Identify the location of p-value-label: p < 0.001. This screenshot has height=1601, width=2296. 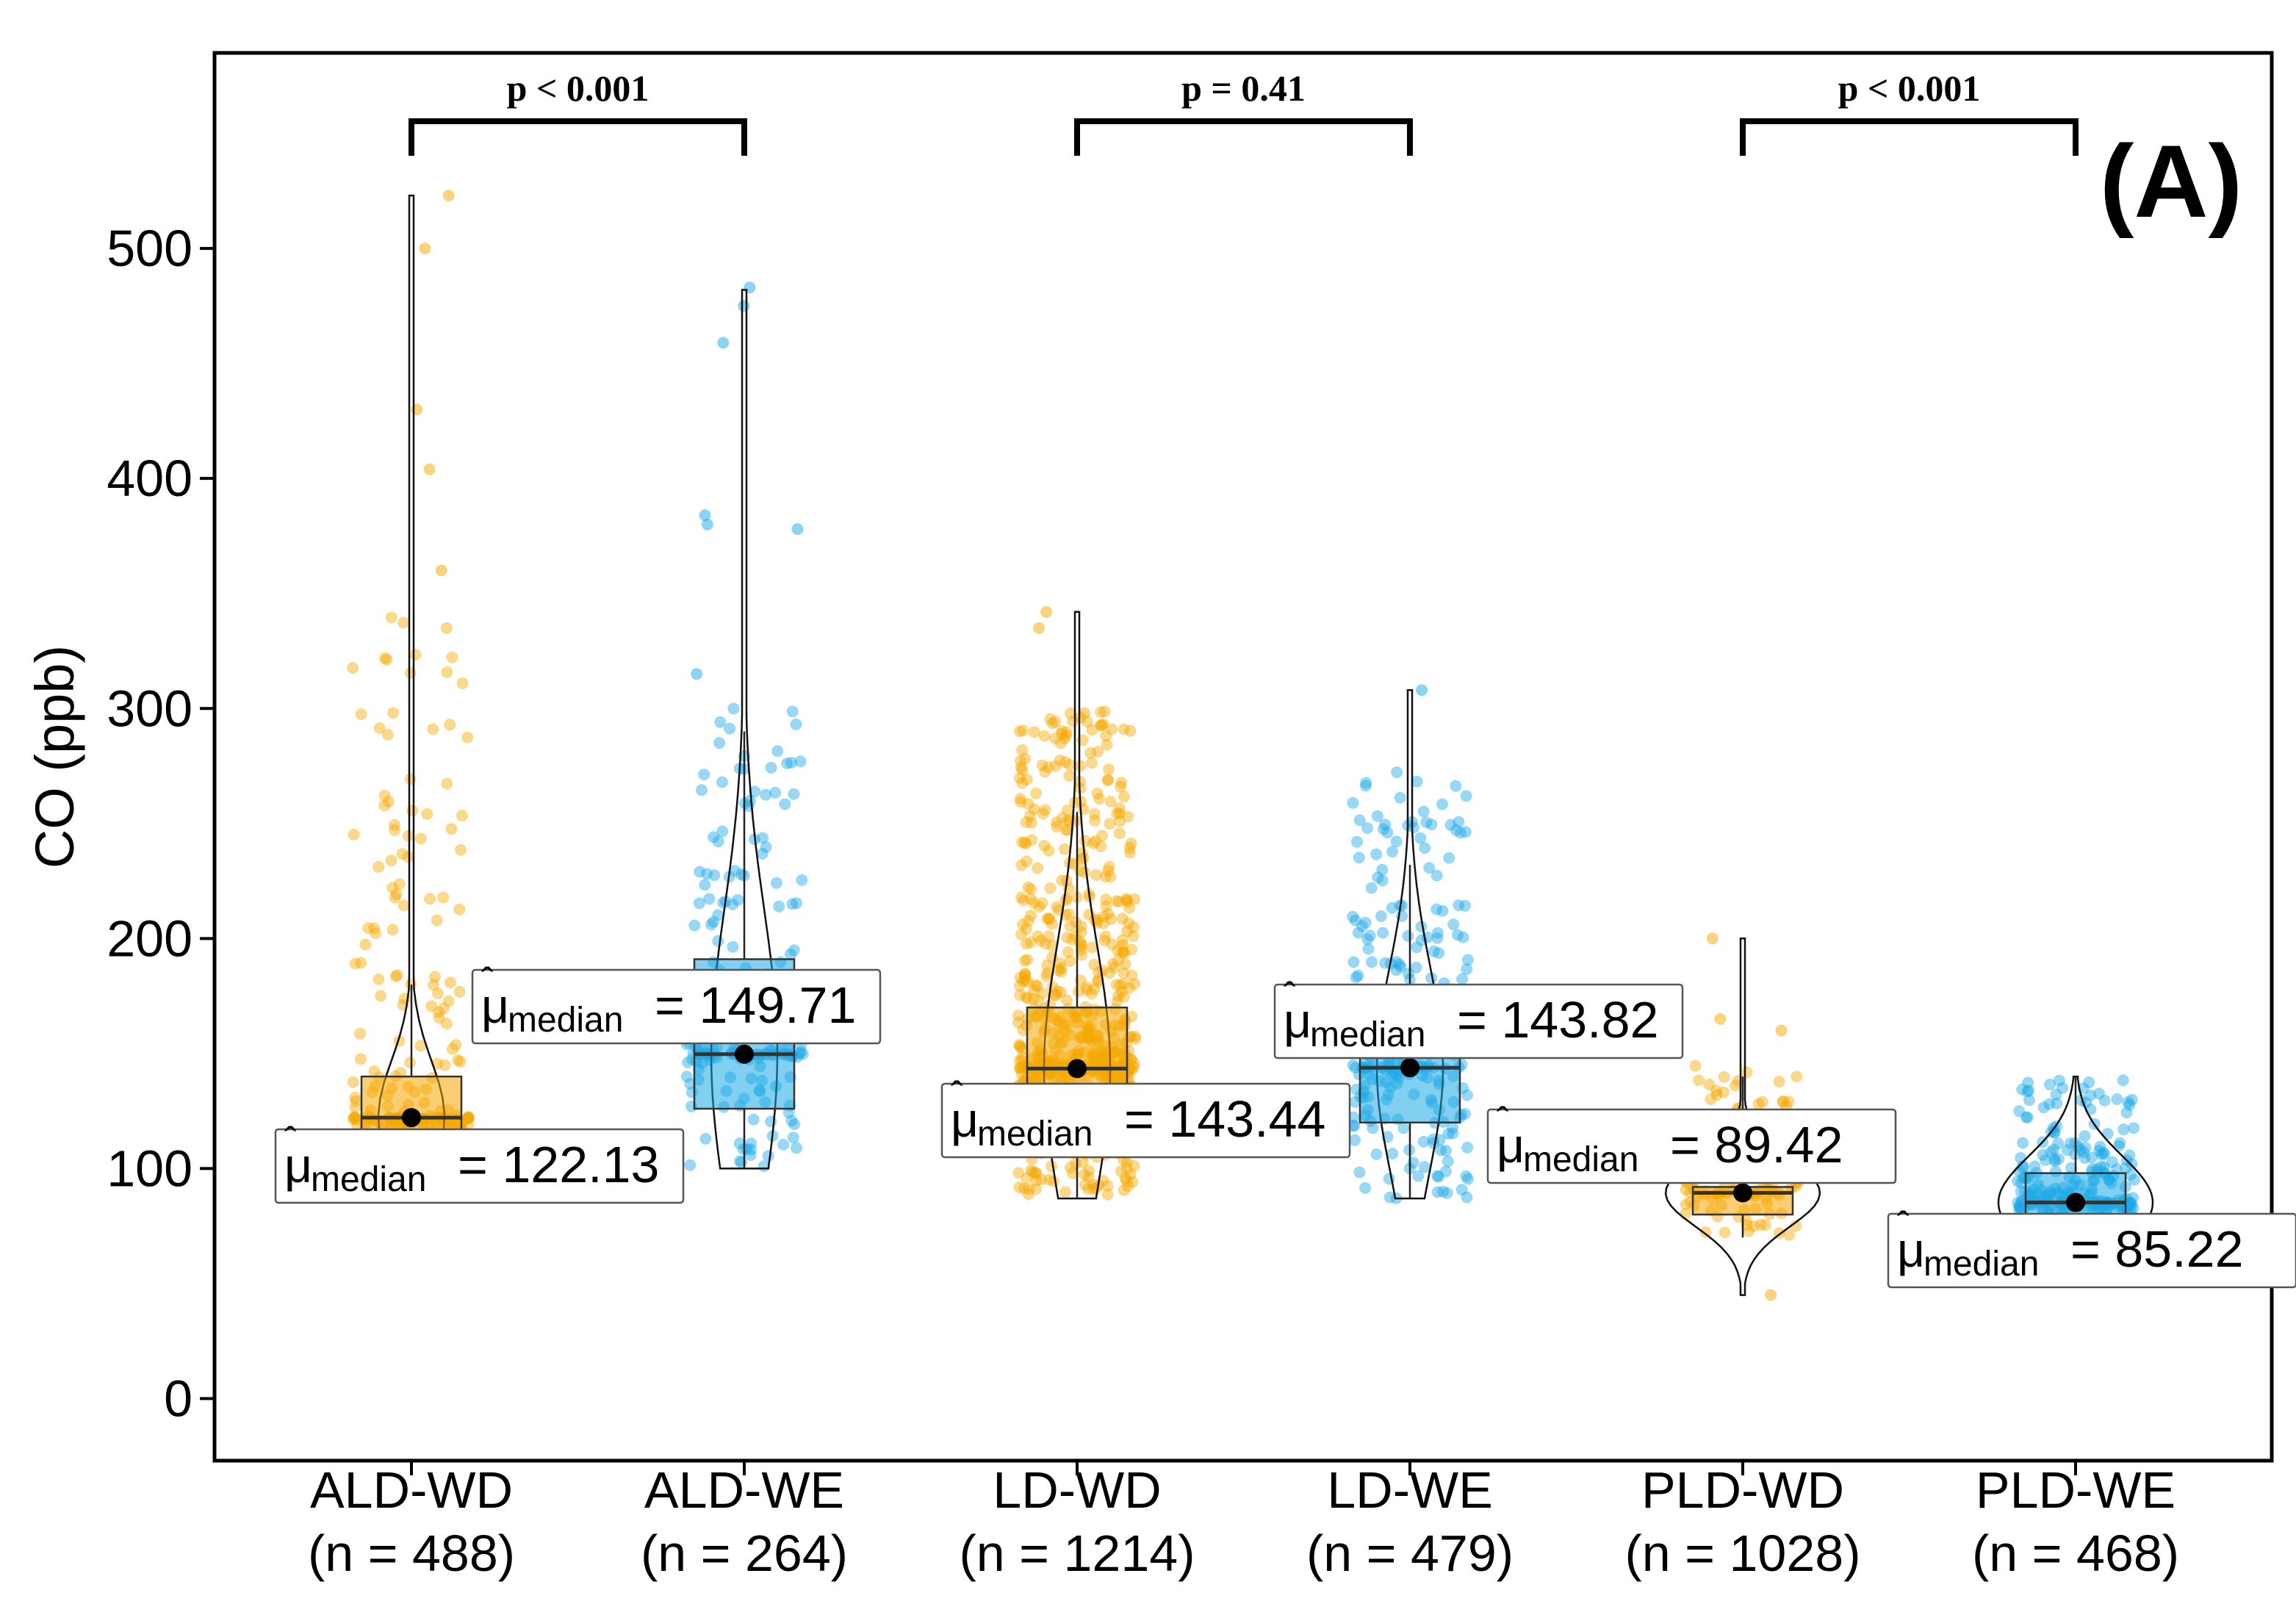
(578, 88).